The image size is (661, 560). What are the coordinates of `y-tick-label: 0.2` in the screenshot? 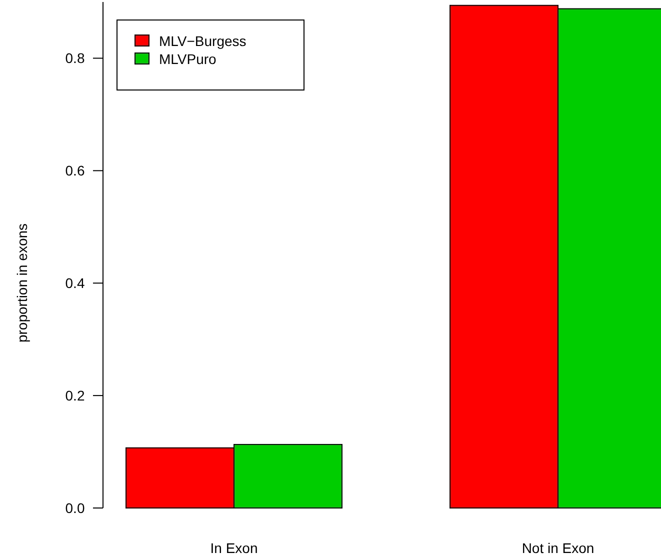 It's located at (75, 395).